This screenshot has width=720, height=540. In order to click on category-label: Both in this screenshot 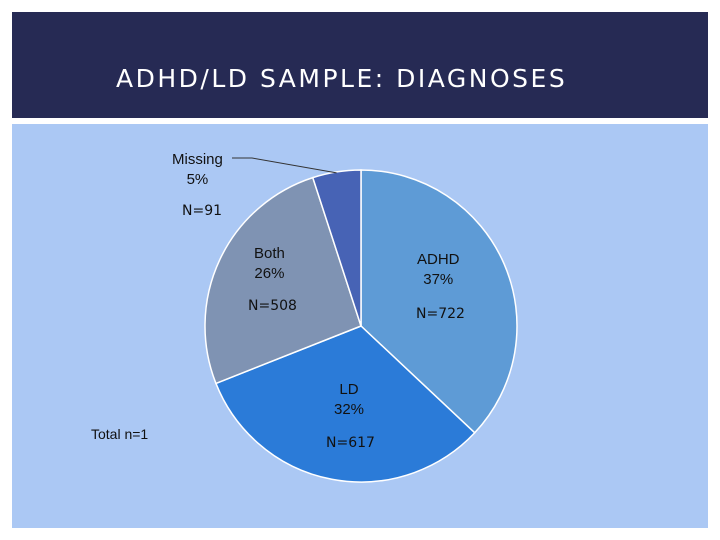, I will do `click(269, 253)`.